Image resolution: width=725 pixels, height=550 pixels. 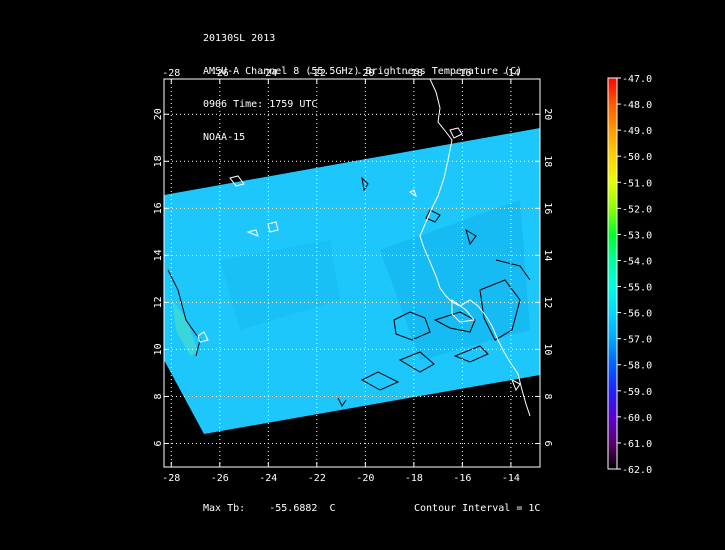 What do you see at coordinates (224, 137) in the screenshot?
I see `header-satellite: NOAA-15` at bounding box center [224, 137].